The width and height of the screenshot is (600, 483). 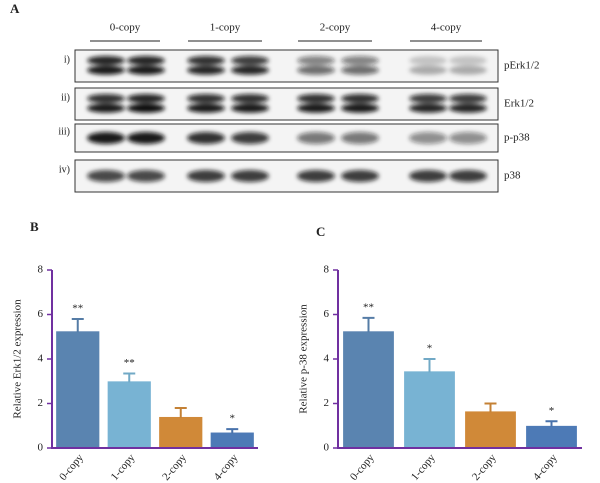 What do you see at coordinates (545, 466) in the screenshot?
I see `x-tick-label: 4-copy` at bounding box center [545, 466].